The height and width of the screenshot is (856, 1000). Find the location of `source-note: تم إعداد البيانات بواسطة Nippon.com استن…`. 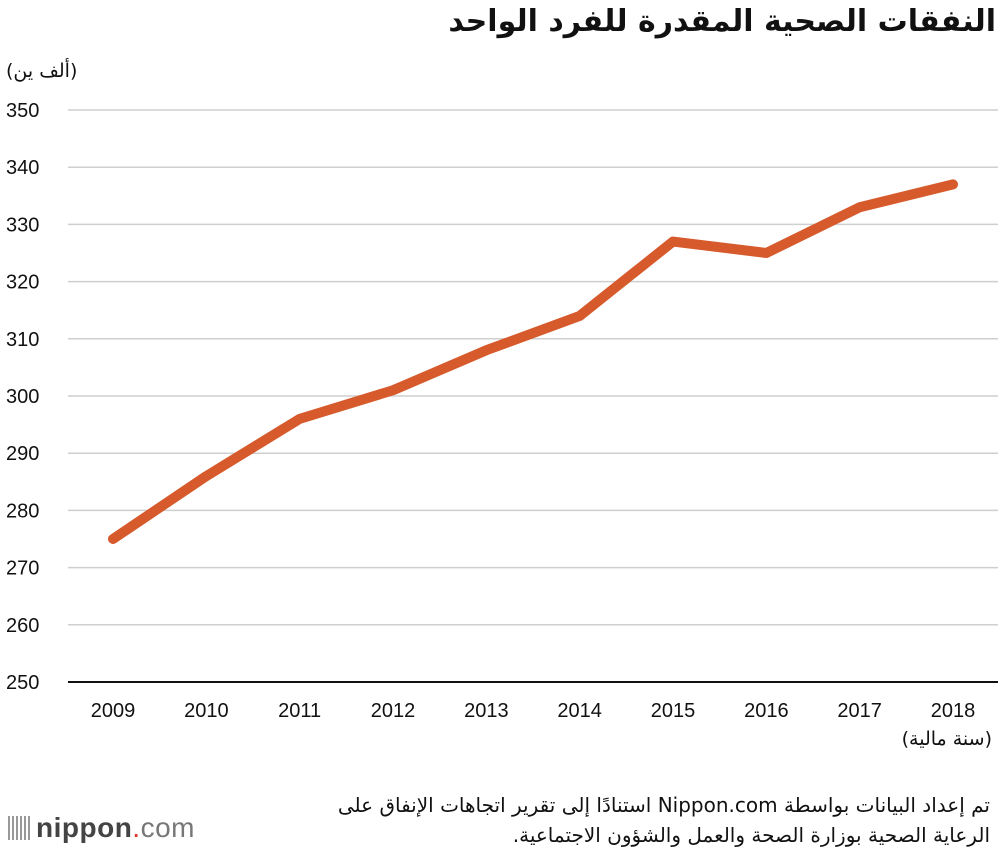

source-note: تم إعداد البيانات بواسطة Nippon.com استن… is located at coordinates (664, 820).